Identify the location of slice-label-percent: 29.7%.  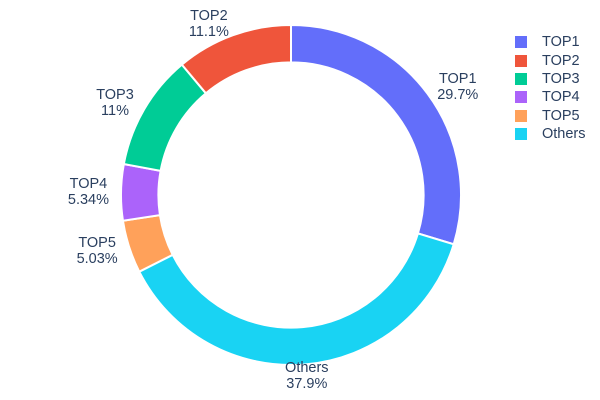
(458, 94).